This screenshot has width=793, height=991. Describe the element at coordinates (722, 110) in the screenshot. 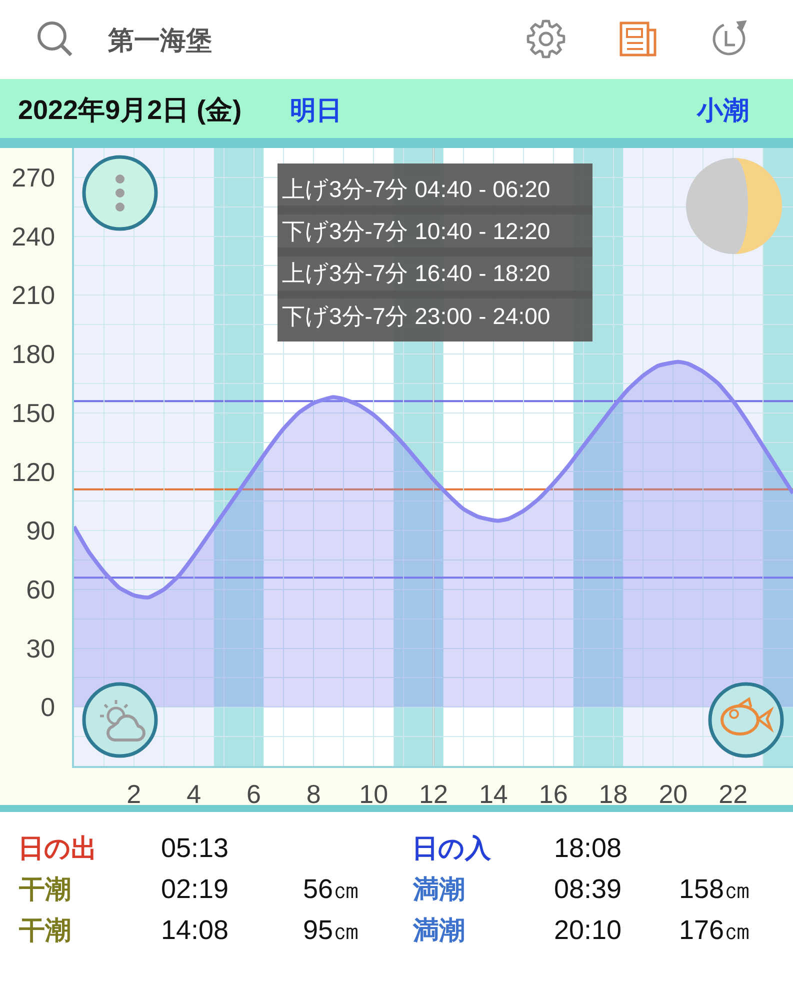

I see `text: 小潮` at that location.